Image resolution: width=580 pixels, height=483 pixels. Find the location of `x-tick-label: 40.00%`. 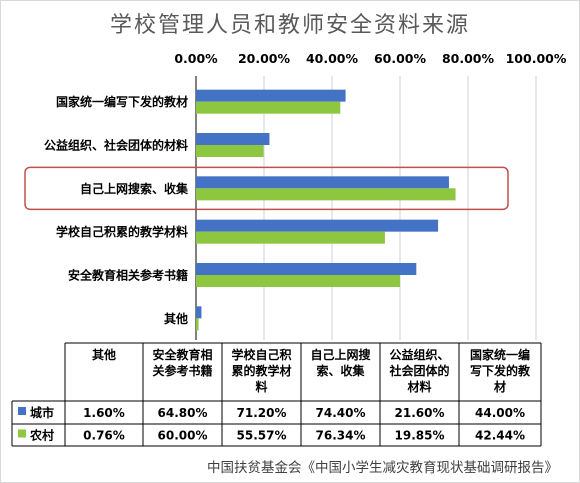

x-tick-label: 40.00% is located at coordinates (332, 58).